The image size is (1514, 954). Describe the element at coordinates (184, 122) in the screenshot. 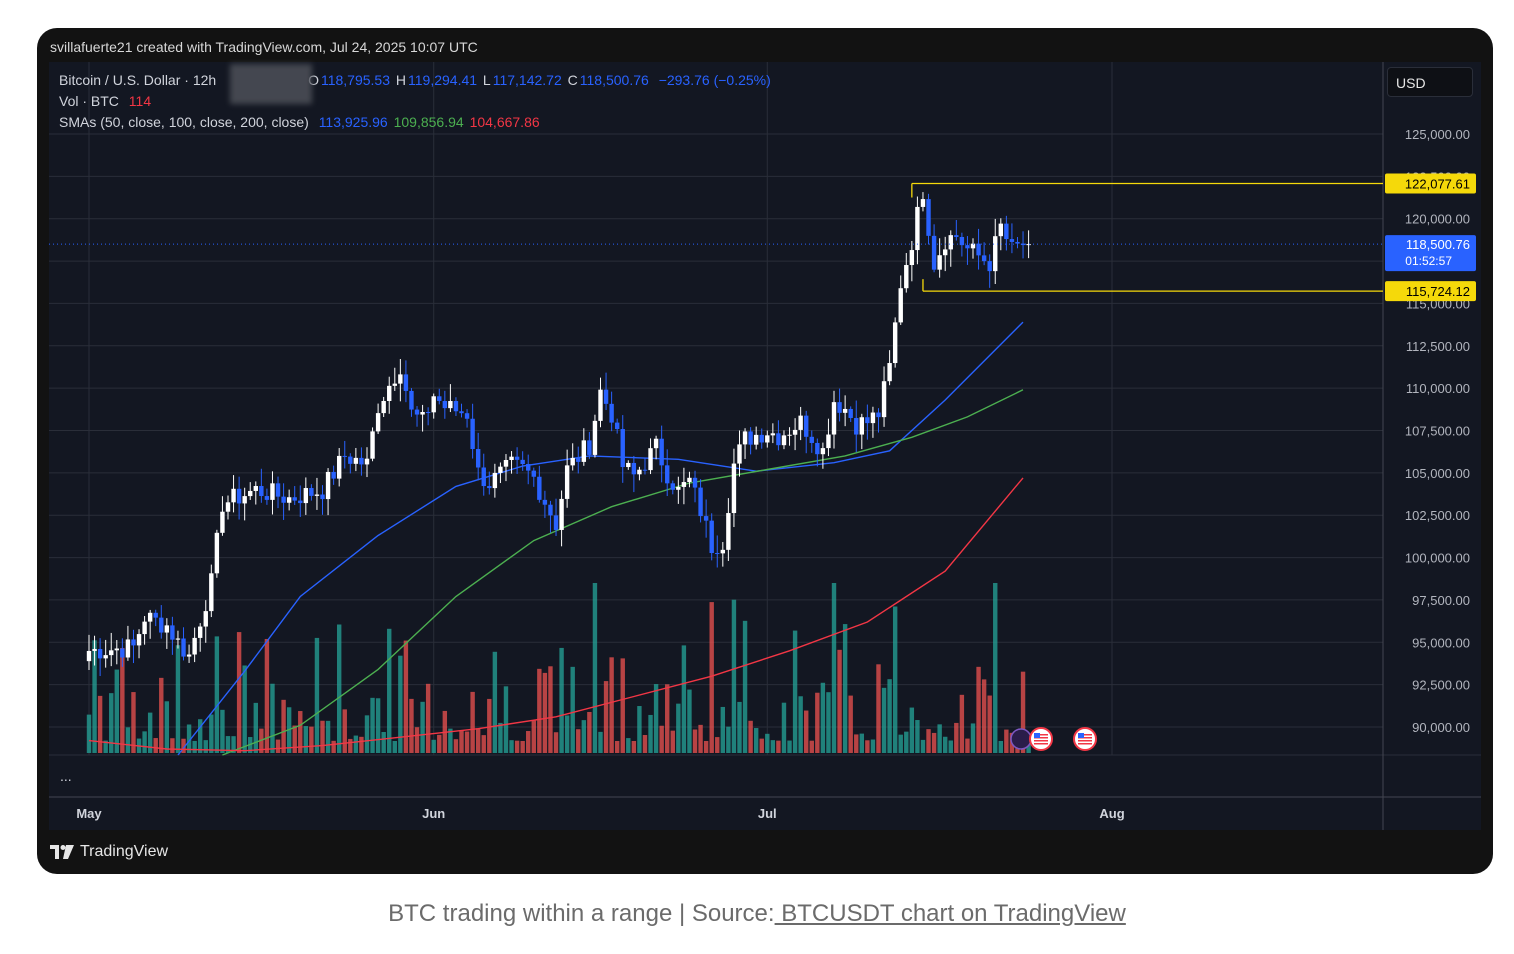

I see `legend-sma-label: SMAs (50, close, 100, close, 200, close)` at that location.